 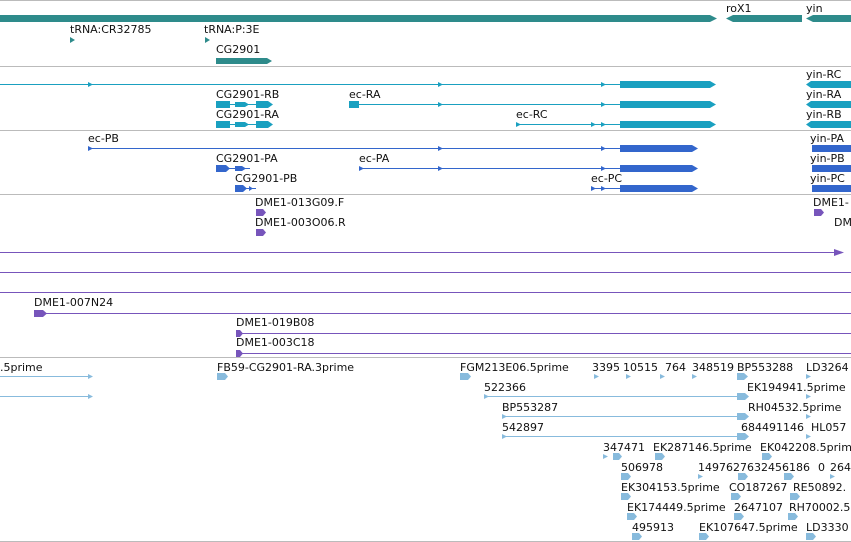 What do you see at coordinates (374, 158) in the screenshot?
I see `protein-label: ec-PA` at bounding box center [374, 158].